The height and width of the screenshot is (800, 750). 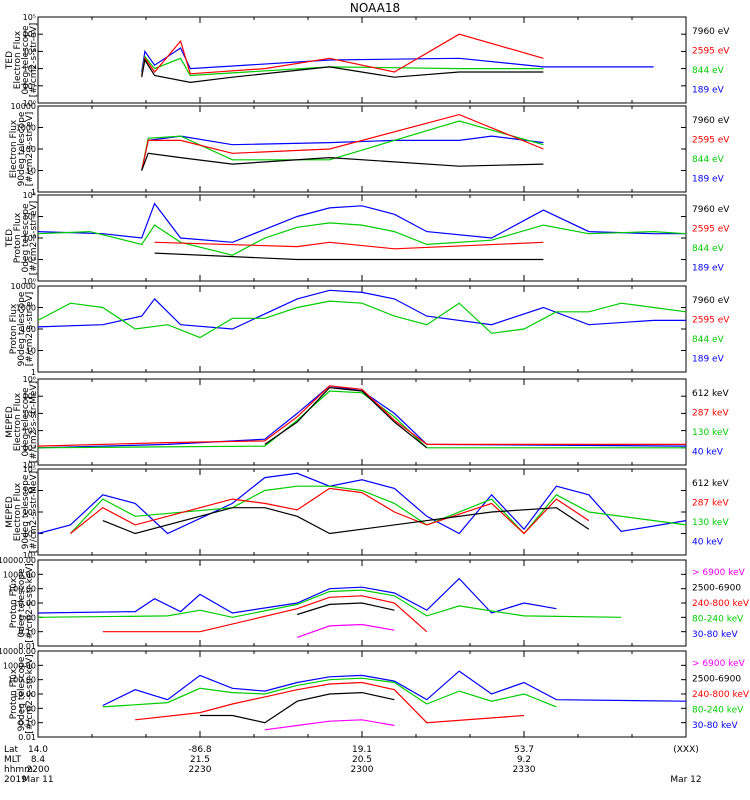 What do you see at coordinates (18, 560) in the screenshot?
I see `y-tick-label: 10000.00` at bounding box center [18, 560].